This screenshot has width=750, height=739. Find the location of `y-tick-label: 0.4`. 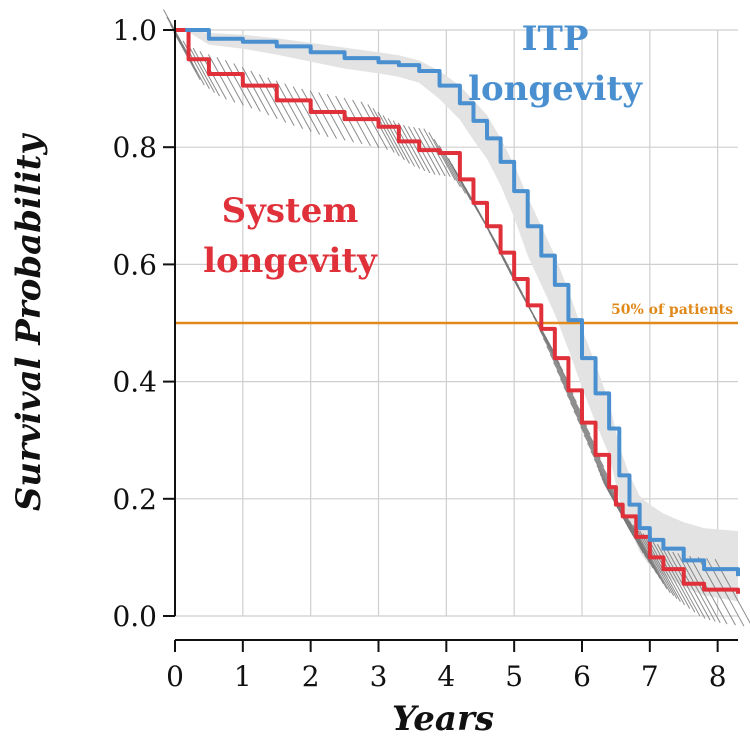

y-tick-label: 0.4 is located at coordinates (134, 382).